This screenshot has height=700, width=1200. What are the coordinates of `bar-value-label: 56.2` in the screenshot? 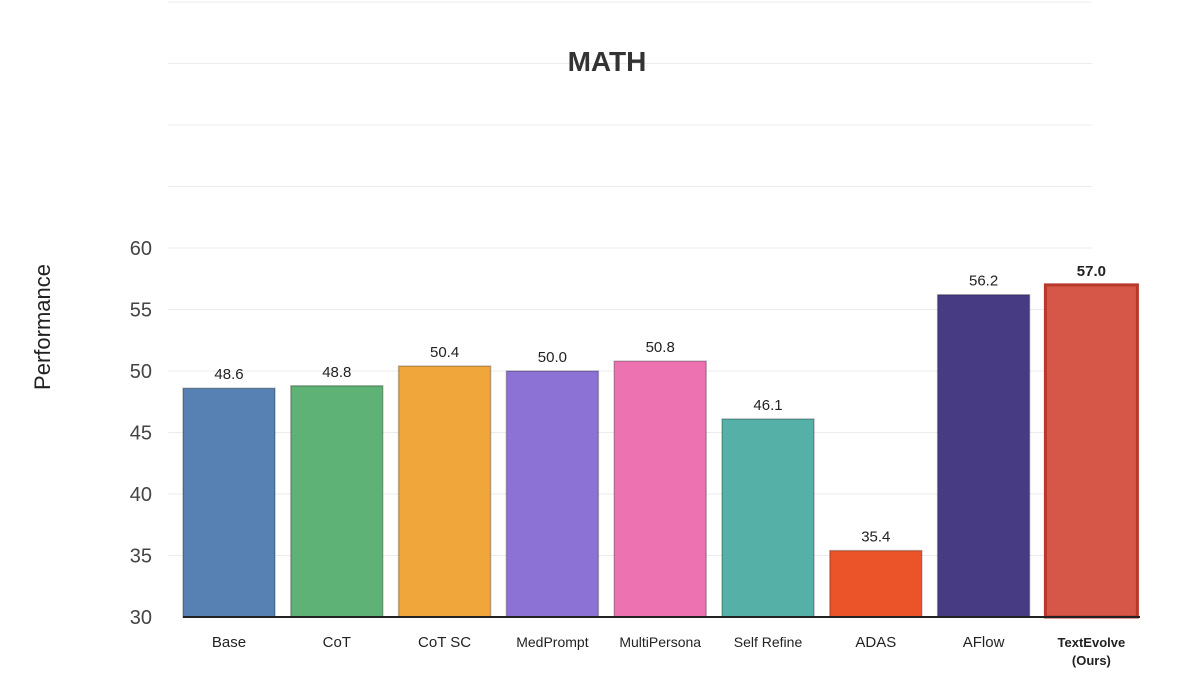 It's located at (983, 281).